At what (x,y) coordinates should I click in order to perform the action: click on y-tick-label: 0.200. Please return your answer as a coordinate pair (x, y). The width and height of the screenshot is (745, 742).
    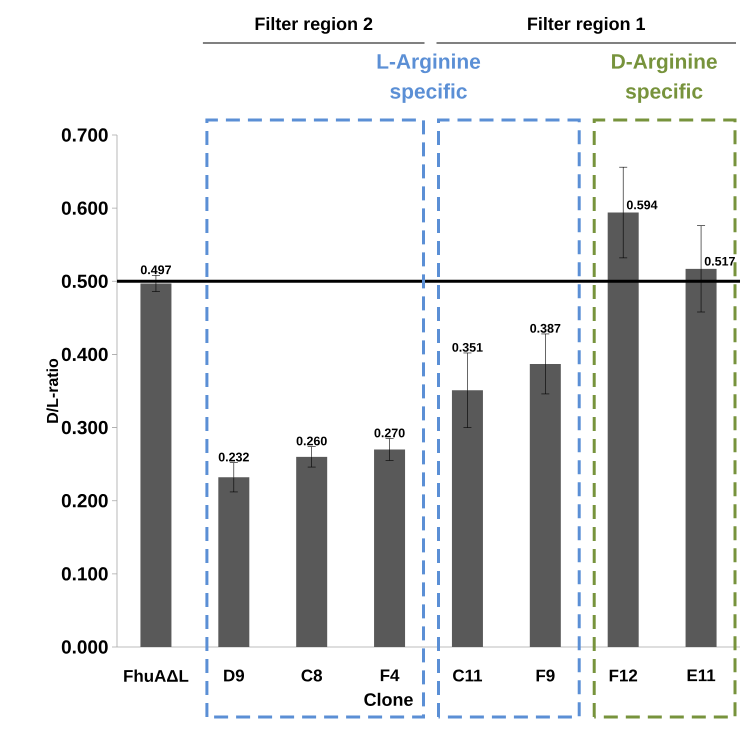
    Looking at the image, I should click on (85, 501).